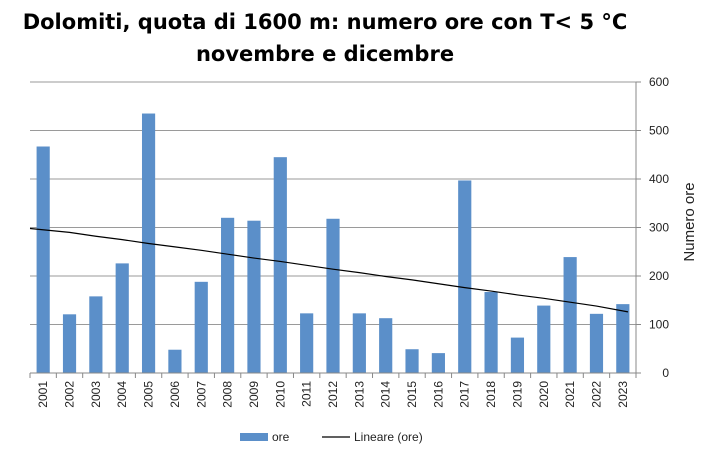 The width and height of the screenshot is (710, 467). Describe the element at coordinates (412, 361) in the screenshot. I see `bar-2015` at that location.